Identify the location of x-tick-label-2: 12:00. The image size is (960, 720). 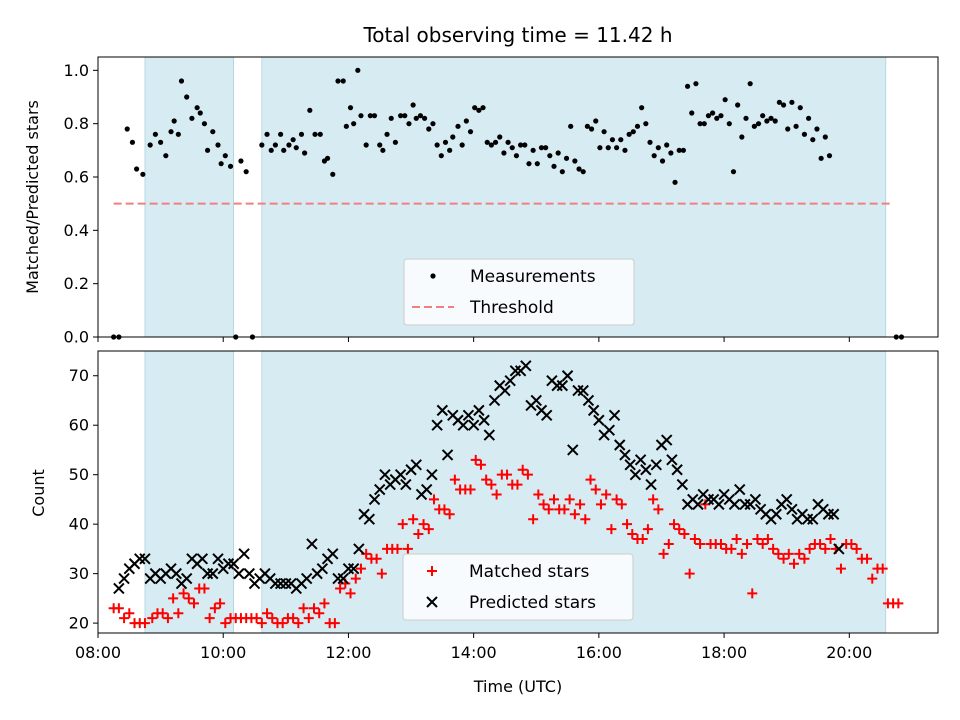
(348, 652).